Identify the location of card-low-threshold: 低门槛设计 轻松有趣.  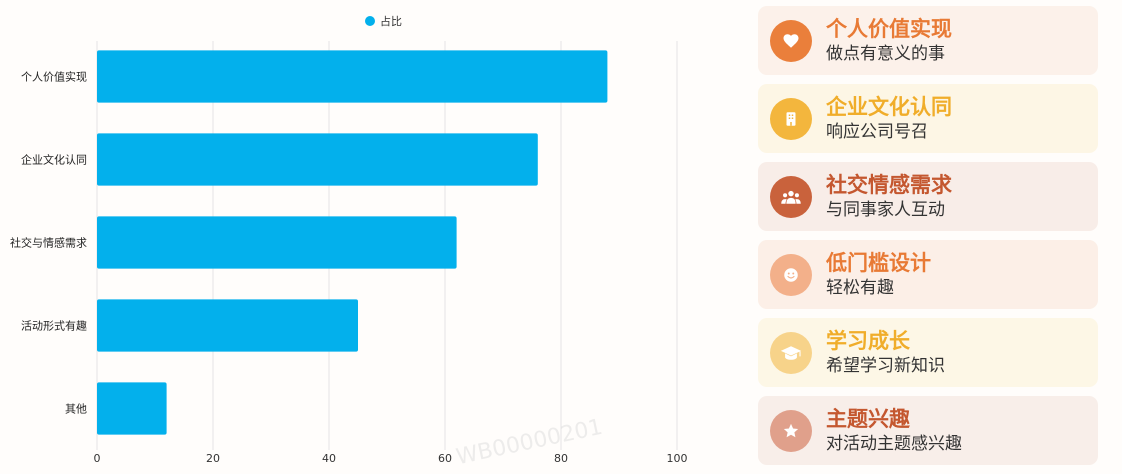
(928, 274).